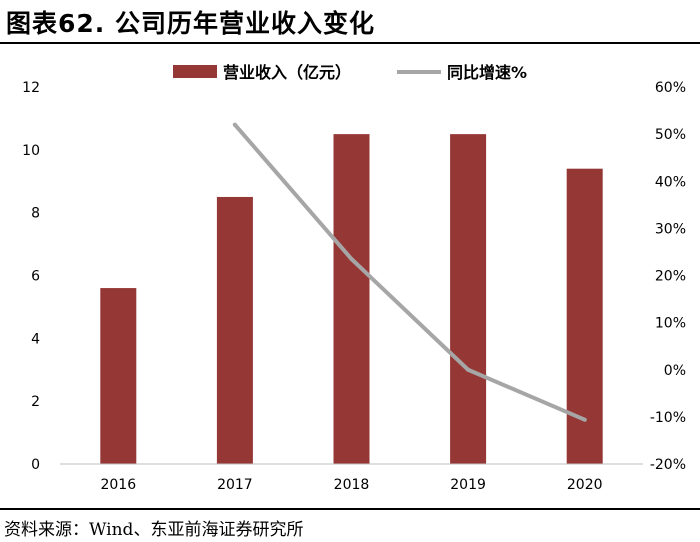  What do you see at coordinates (468, 485) in the screenshot?
I see `x-tick-label: 2019` at bounding box center [468, 485].